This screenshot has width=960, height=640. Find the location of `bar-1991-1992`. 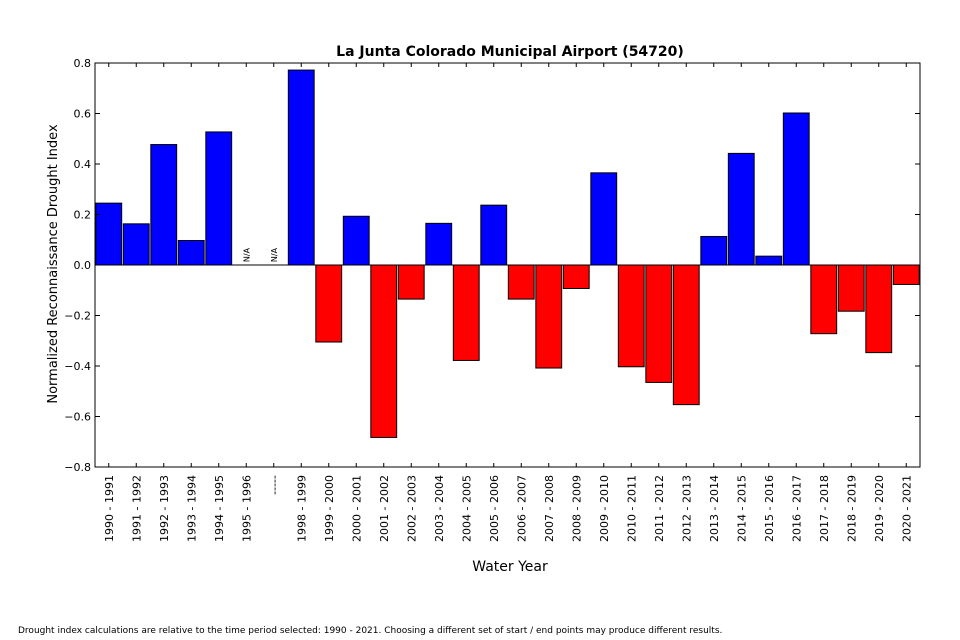

bar-1991-1992 is located at coordinates (136, 244).